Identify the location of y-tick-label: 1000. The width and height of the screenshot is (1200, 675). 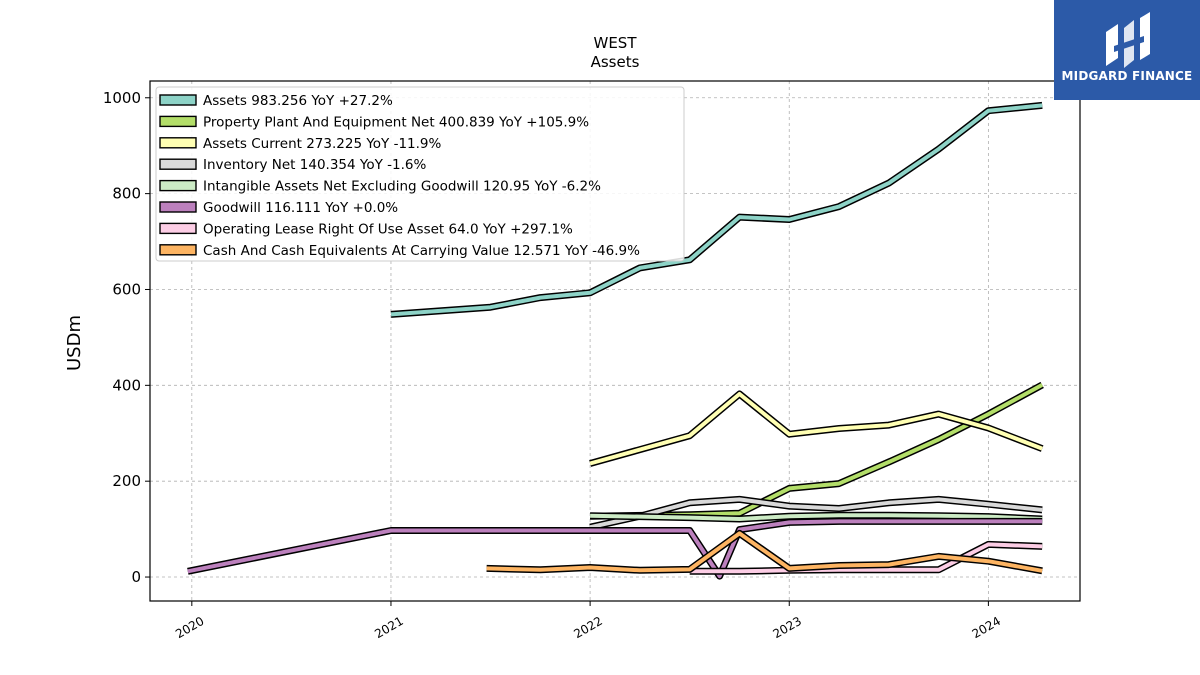
(122, 98).